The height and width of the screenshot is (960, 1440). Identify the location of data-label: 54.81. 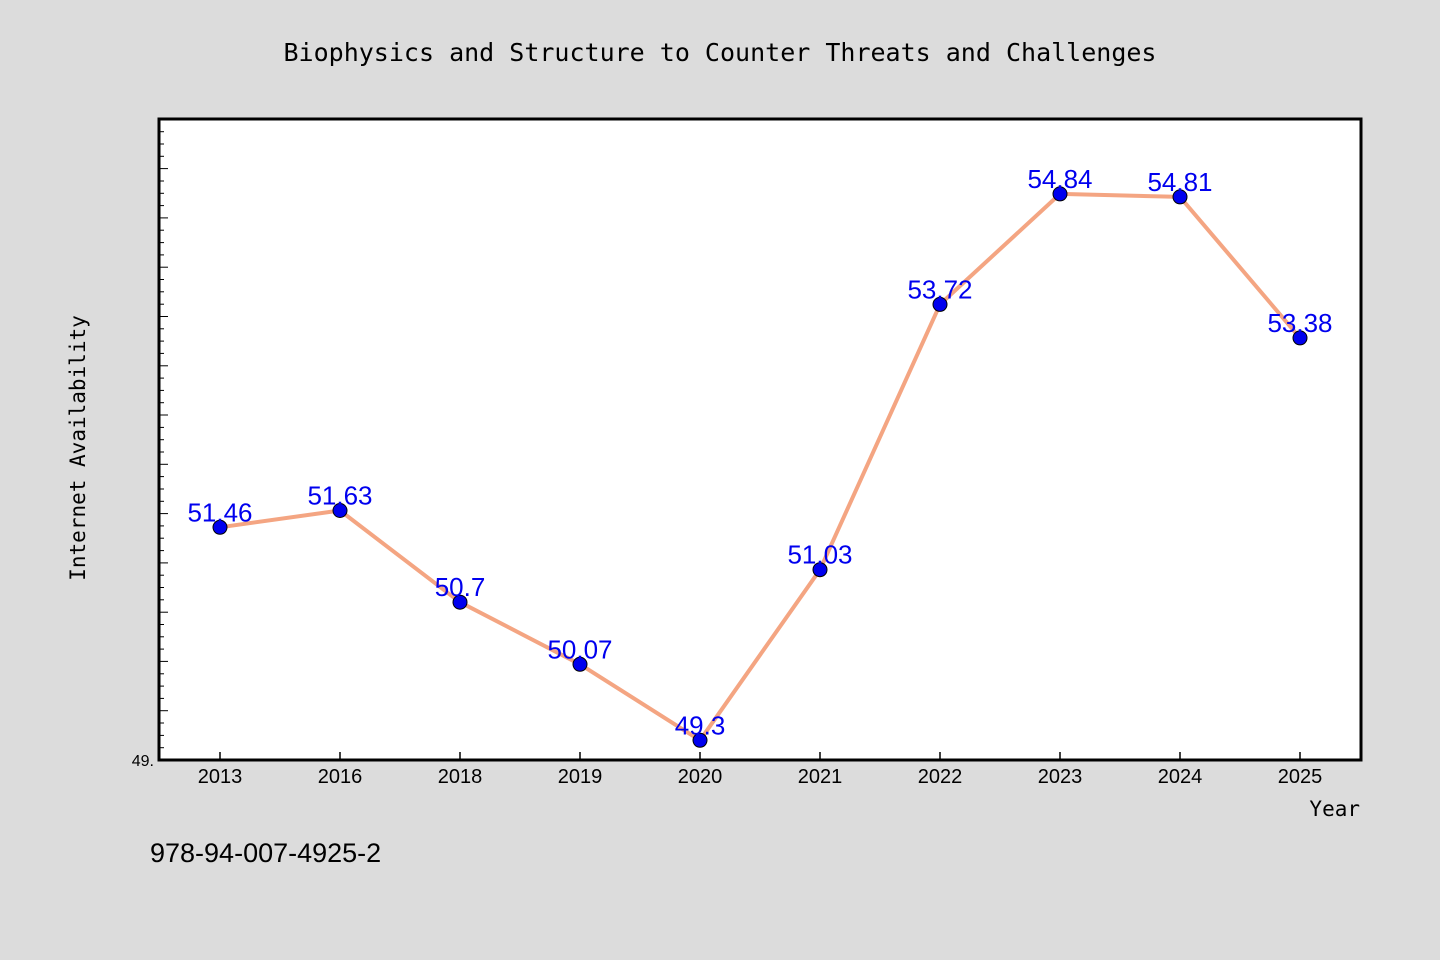
(1179, 182).